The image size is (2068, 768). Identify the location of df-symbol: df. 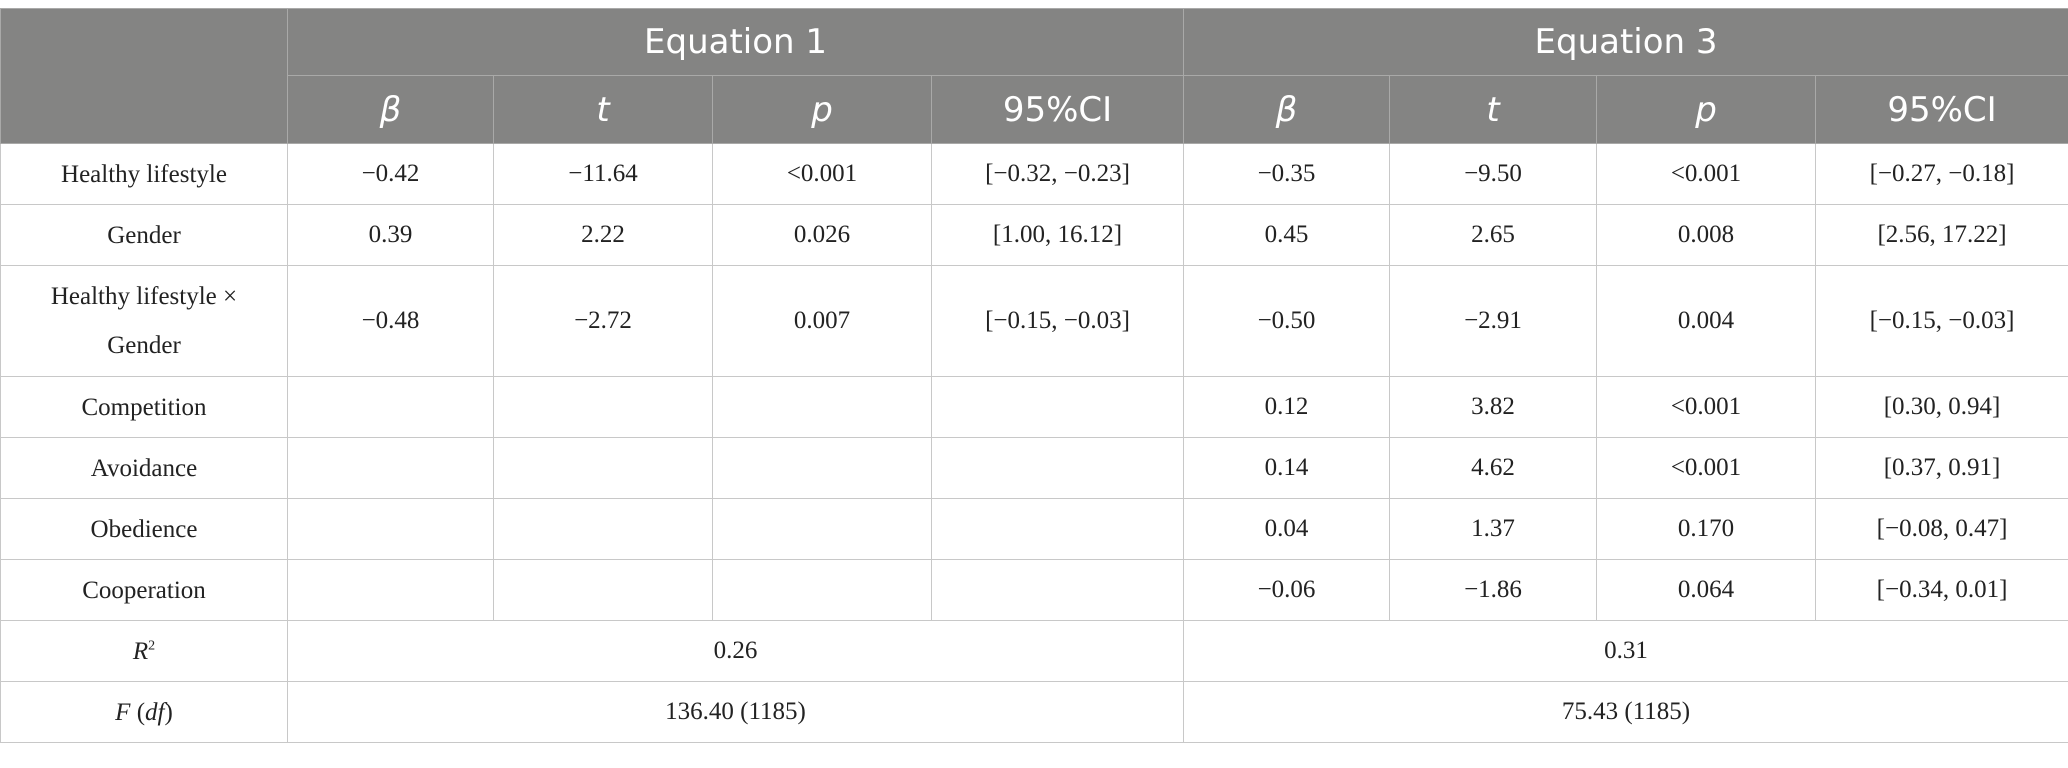
(155, 712).